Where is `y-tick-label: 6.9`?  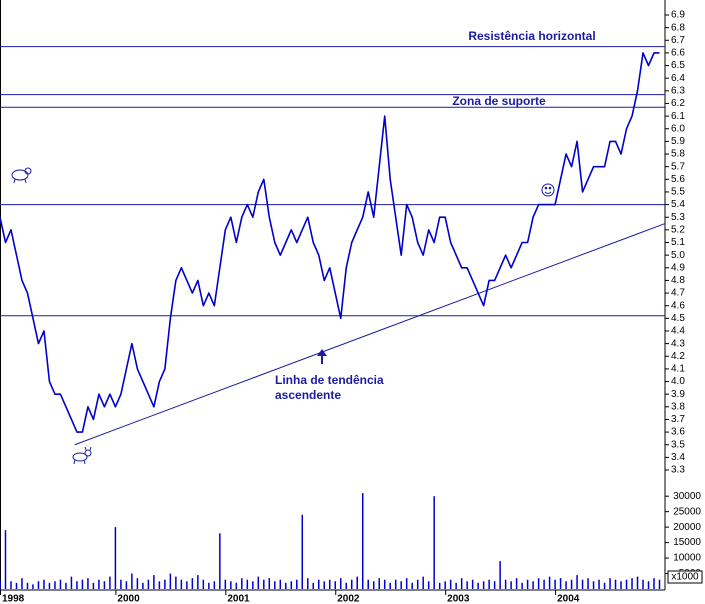 y-tick-label: 6.9 is located at coordinates (678, 15).